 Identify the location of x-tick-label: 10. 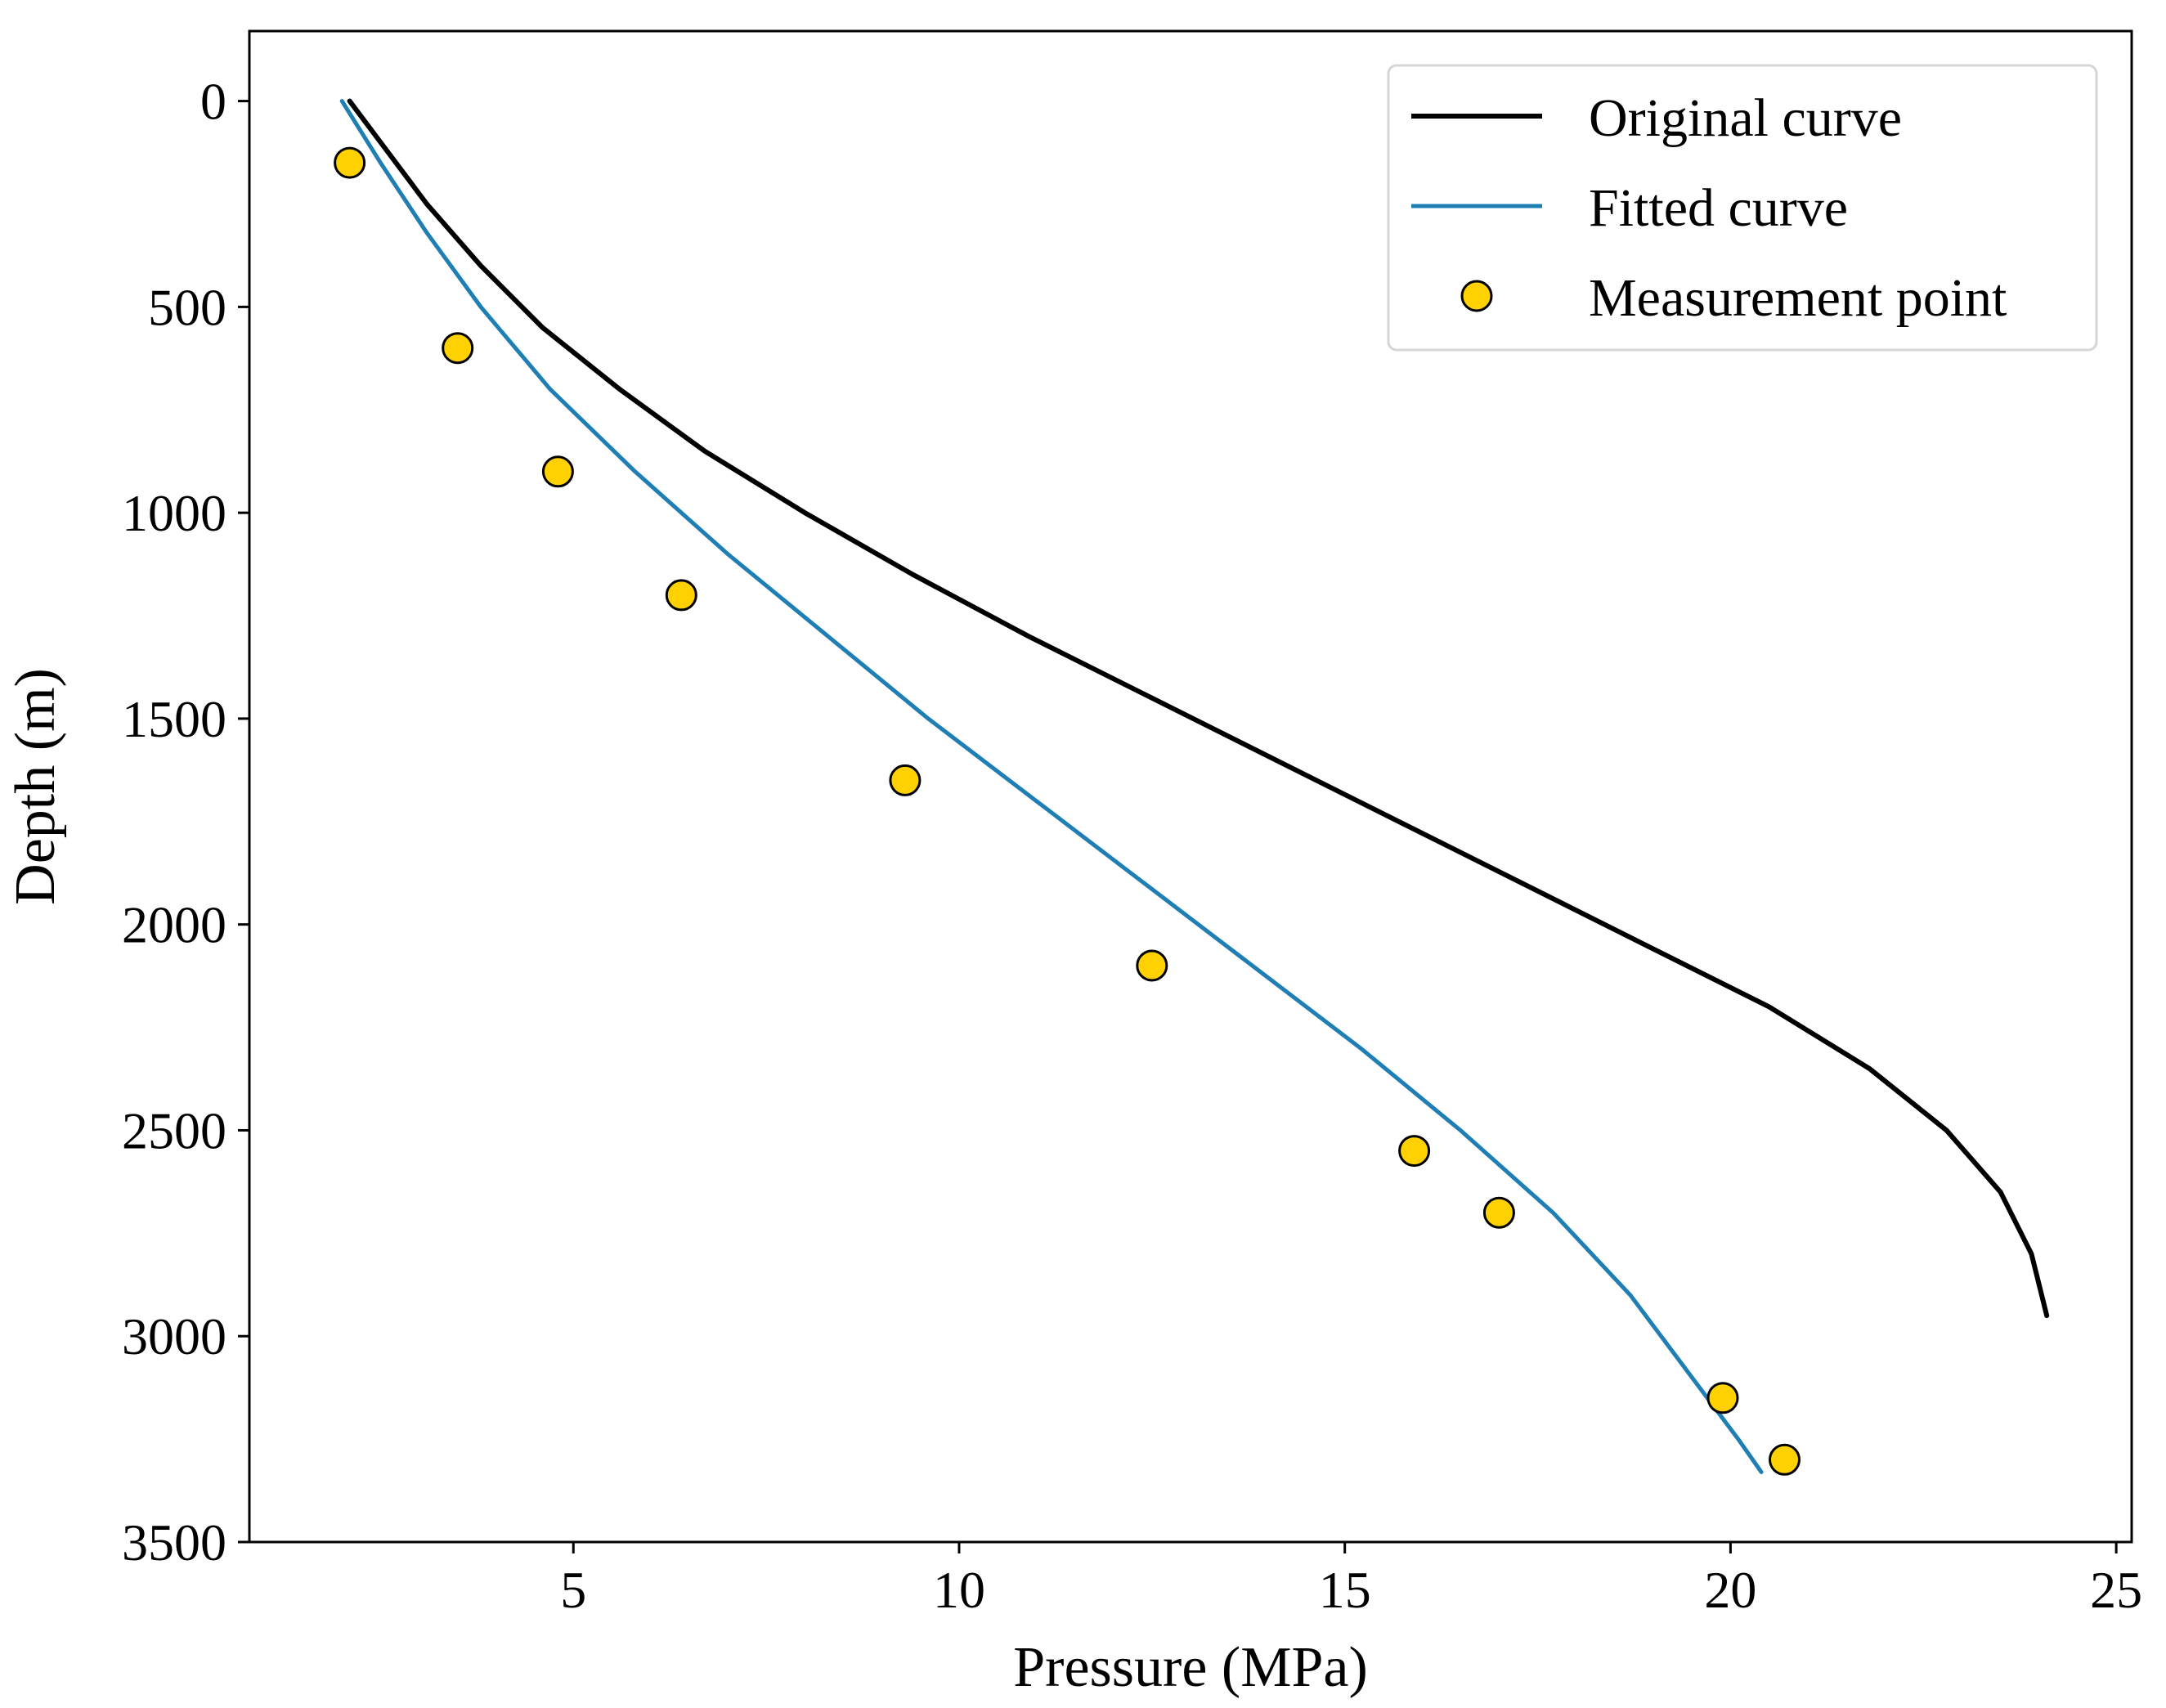
(959, 1590).